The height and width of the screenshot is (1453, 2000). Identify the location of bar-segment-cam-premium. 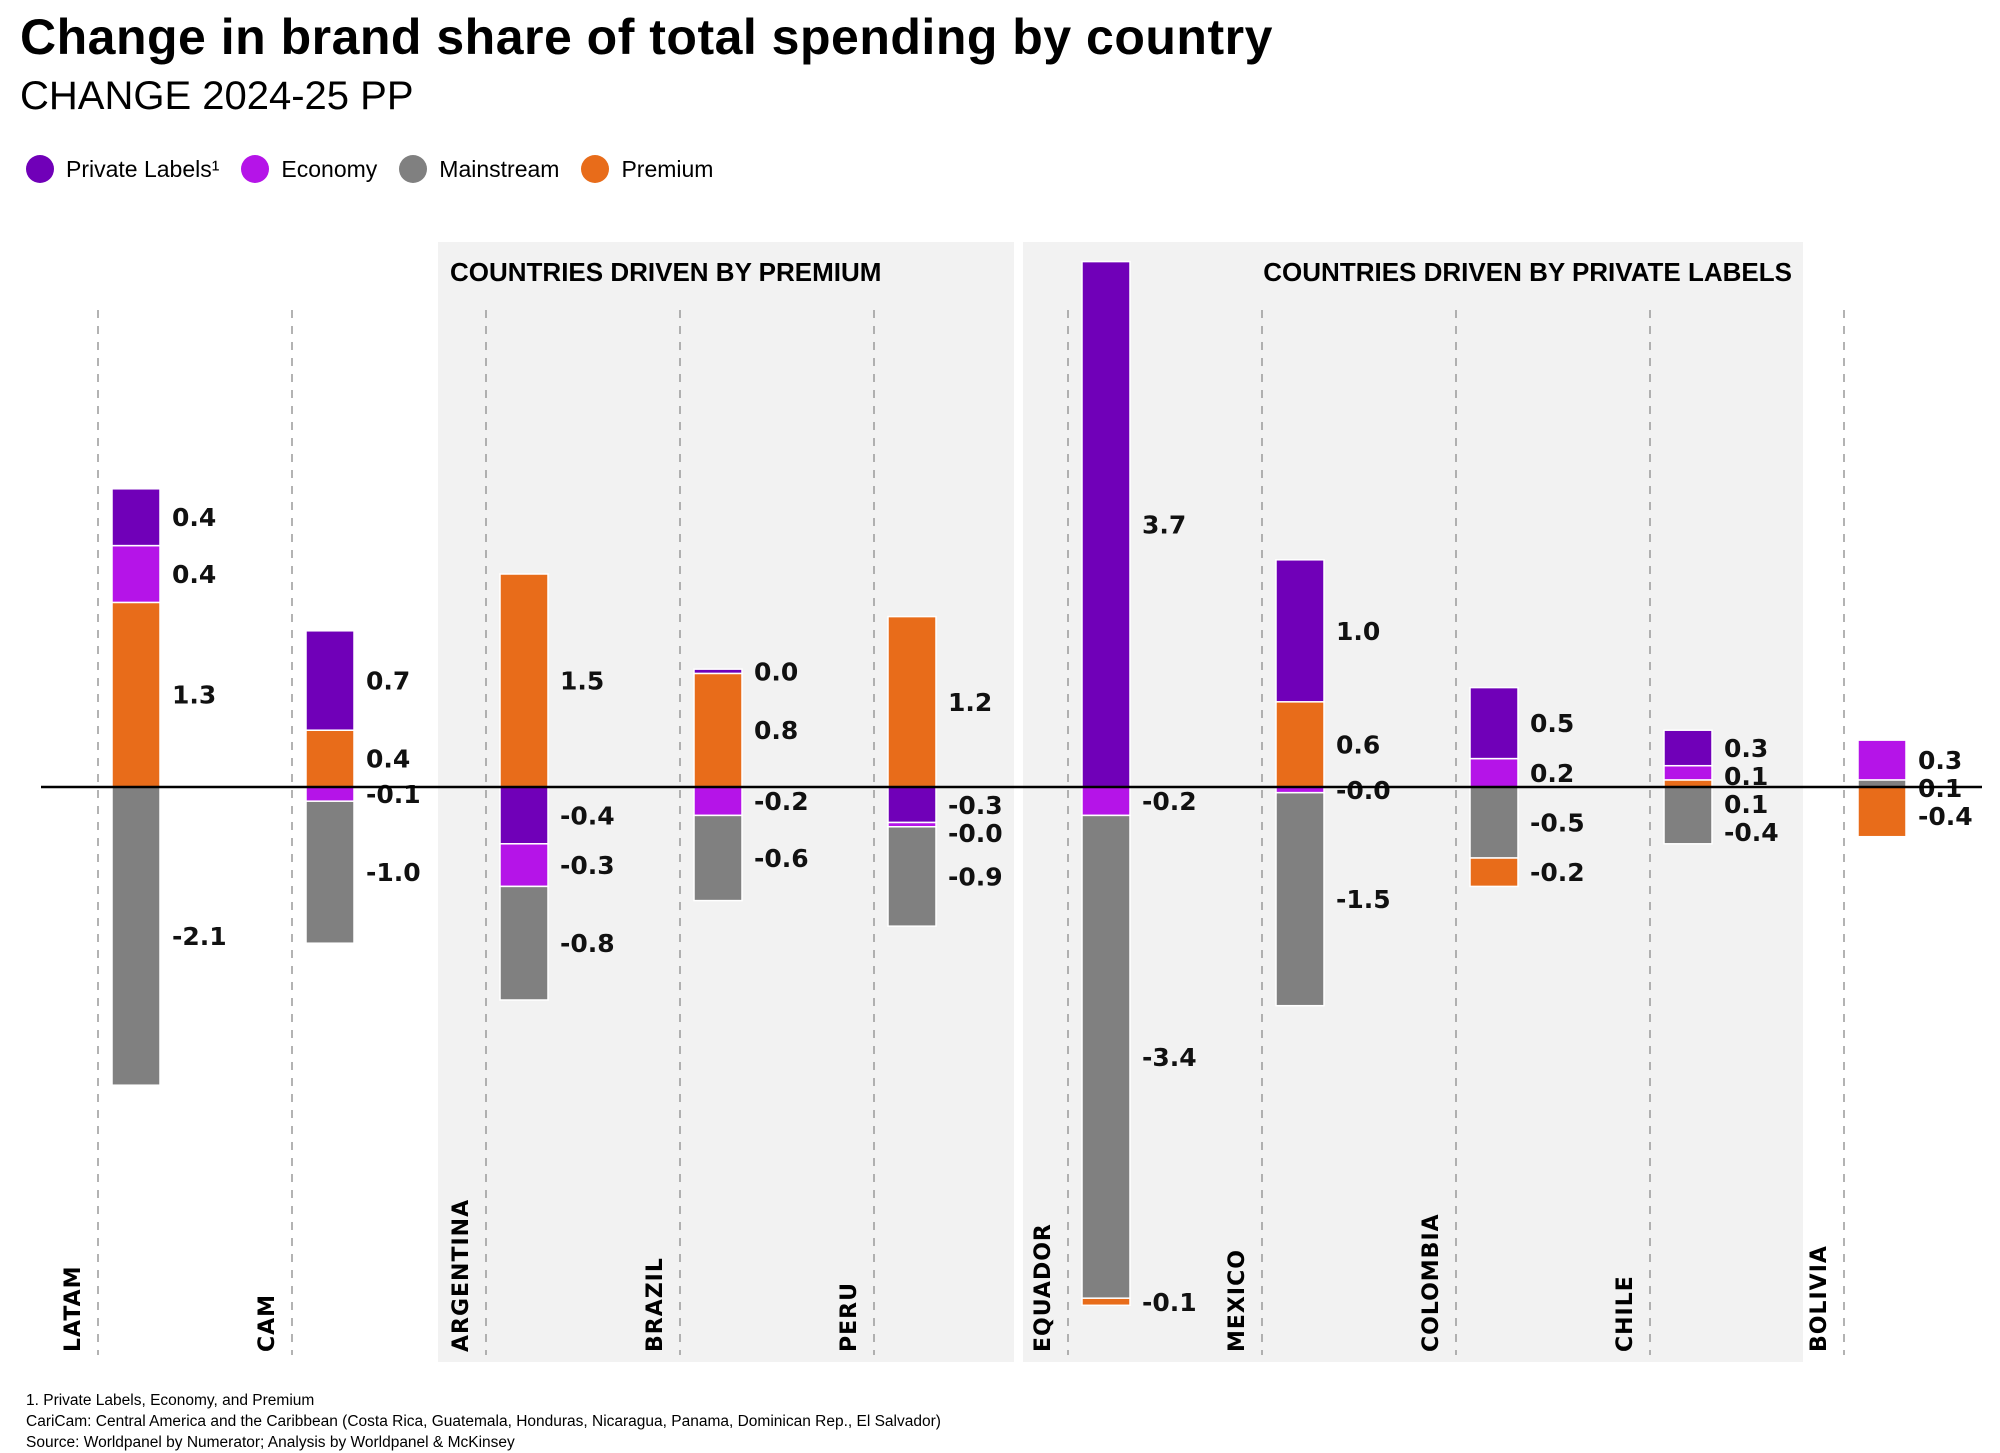
(330, 758).